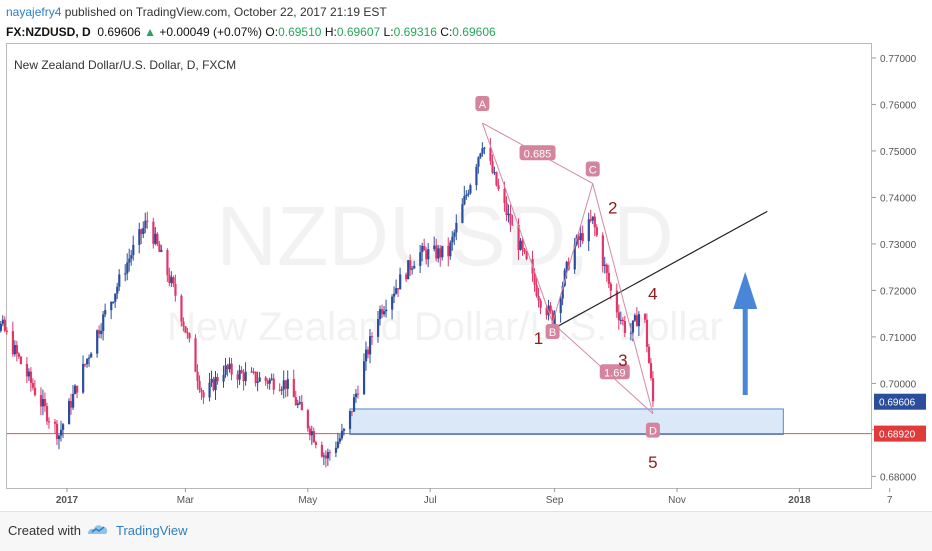  What do you see at coordinates (898, 59) in the screenshot?
I see `y-tick-label: 0.77000` at bounding box center [898, 59].